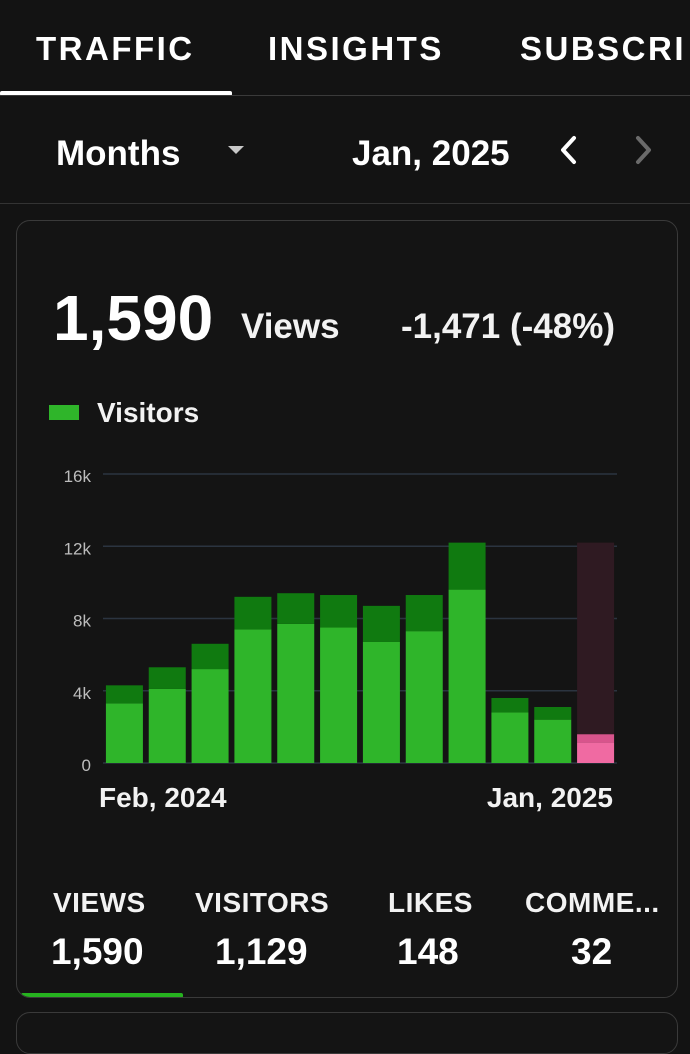 This screenshot has width=690, height=1054. Describe the element at coordinates (356, 48) in the screenshot. I see `tab-insights: INSIGHTS` at that location.